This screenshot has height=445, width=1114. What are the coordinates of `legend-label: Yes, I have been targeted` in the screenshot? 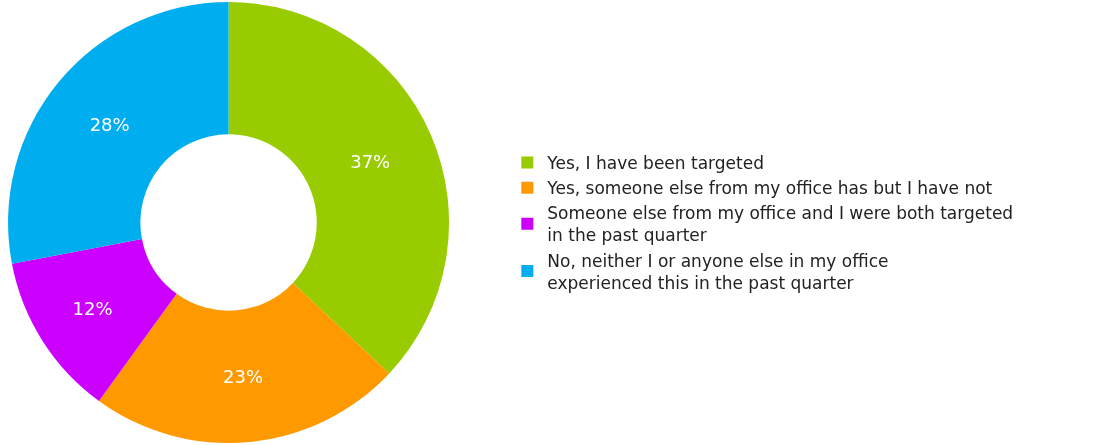 It's located at (655, 163).